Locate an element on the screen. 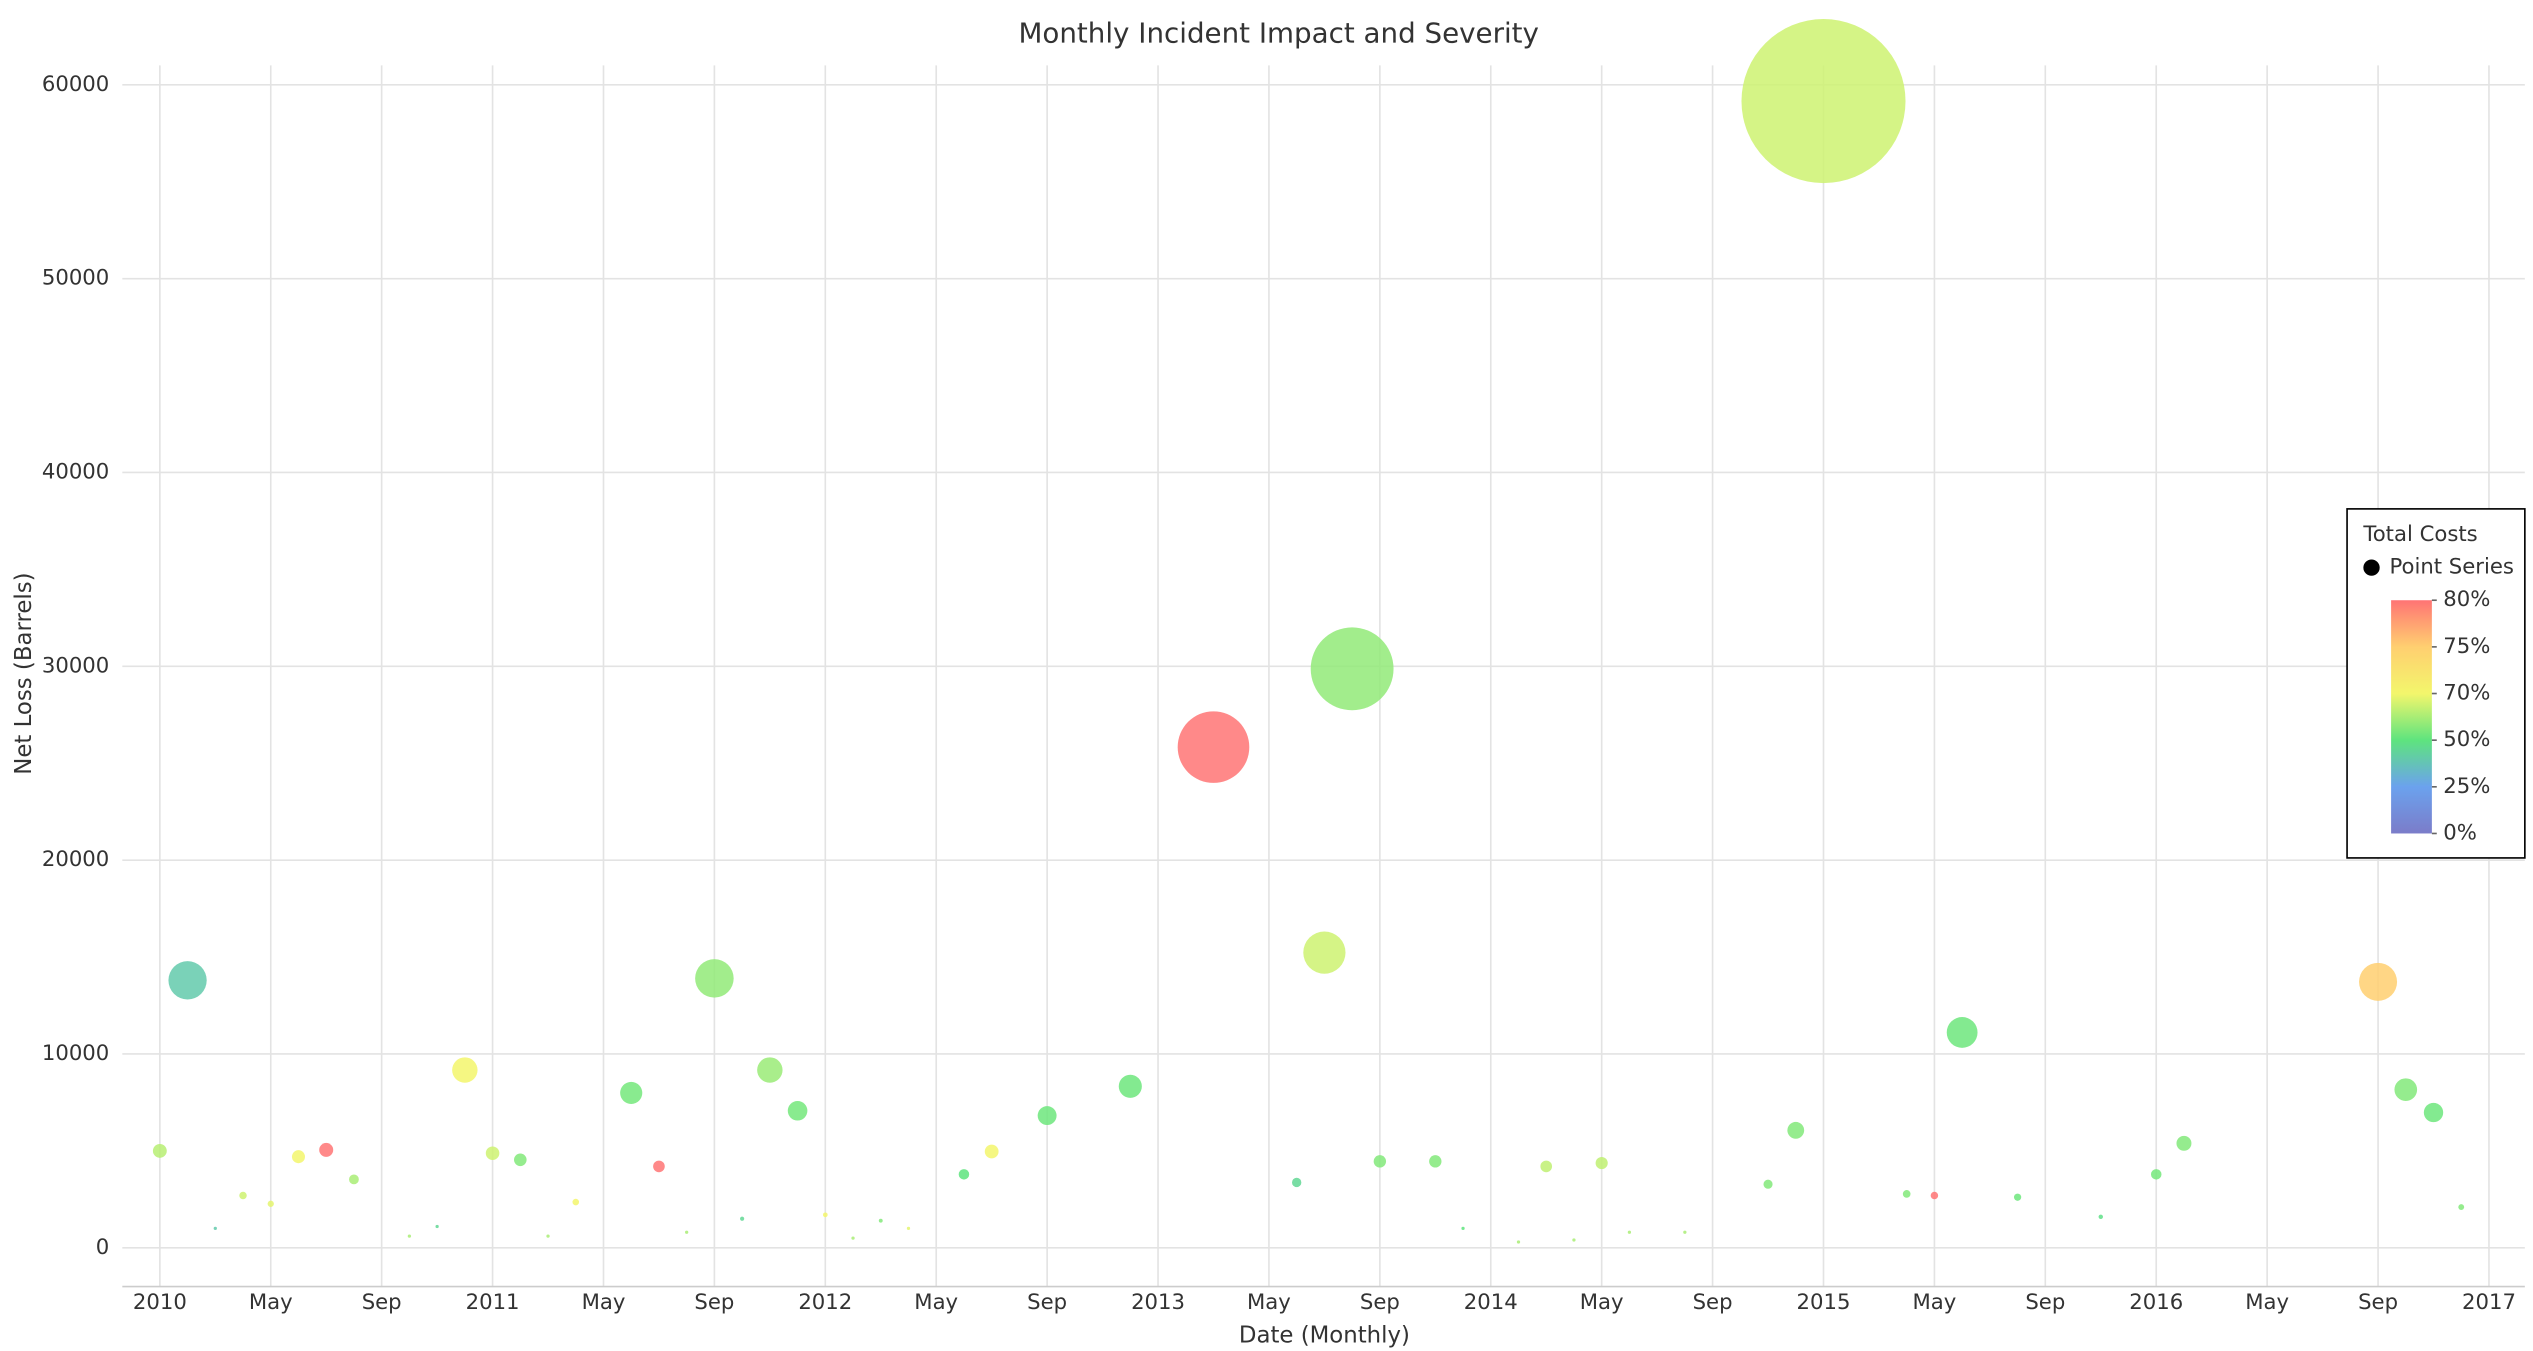 This screenshot has width=2533, height=1351. y-tick-label: 0 is located at coordinates (102, 1246).